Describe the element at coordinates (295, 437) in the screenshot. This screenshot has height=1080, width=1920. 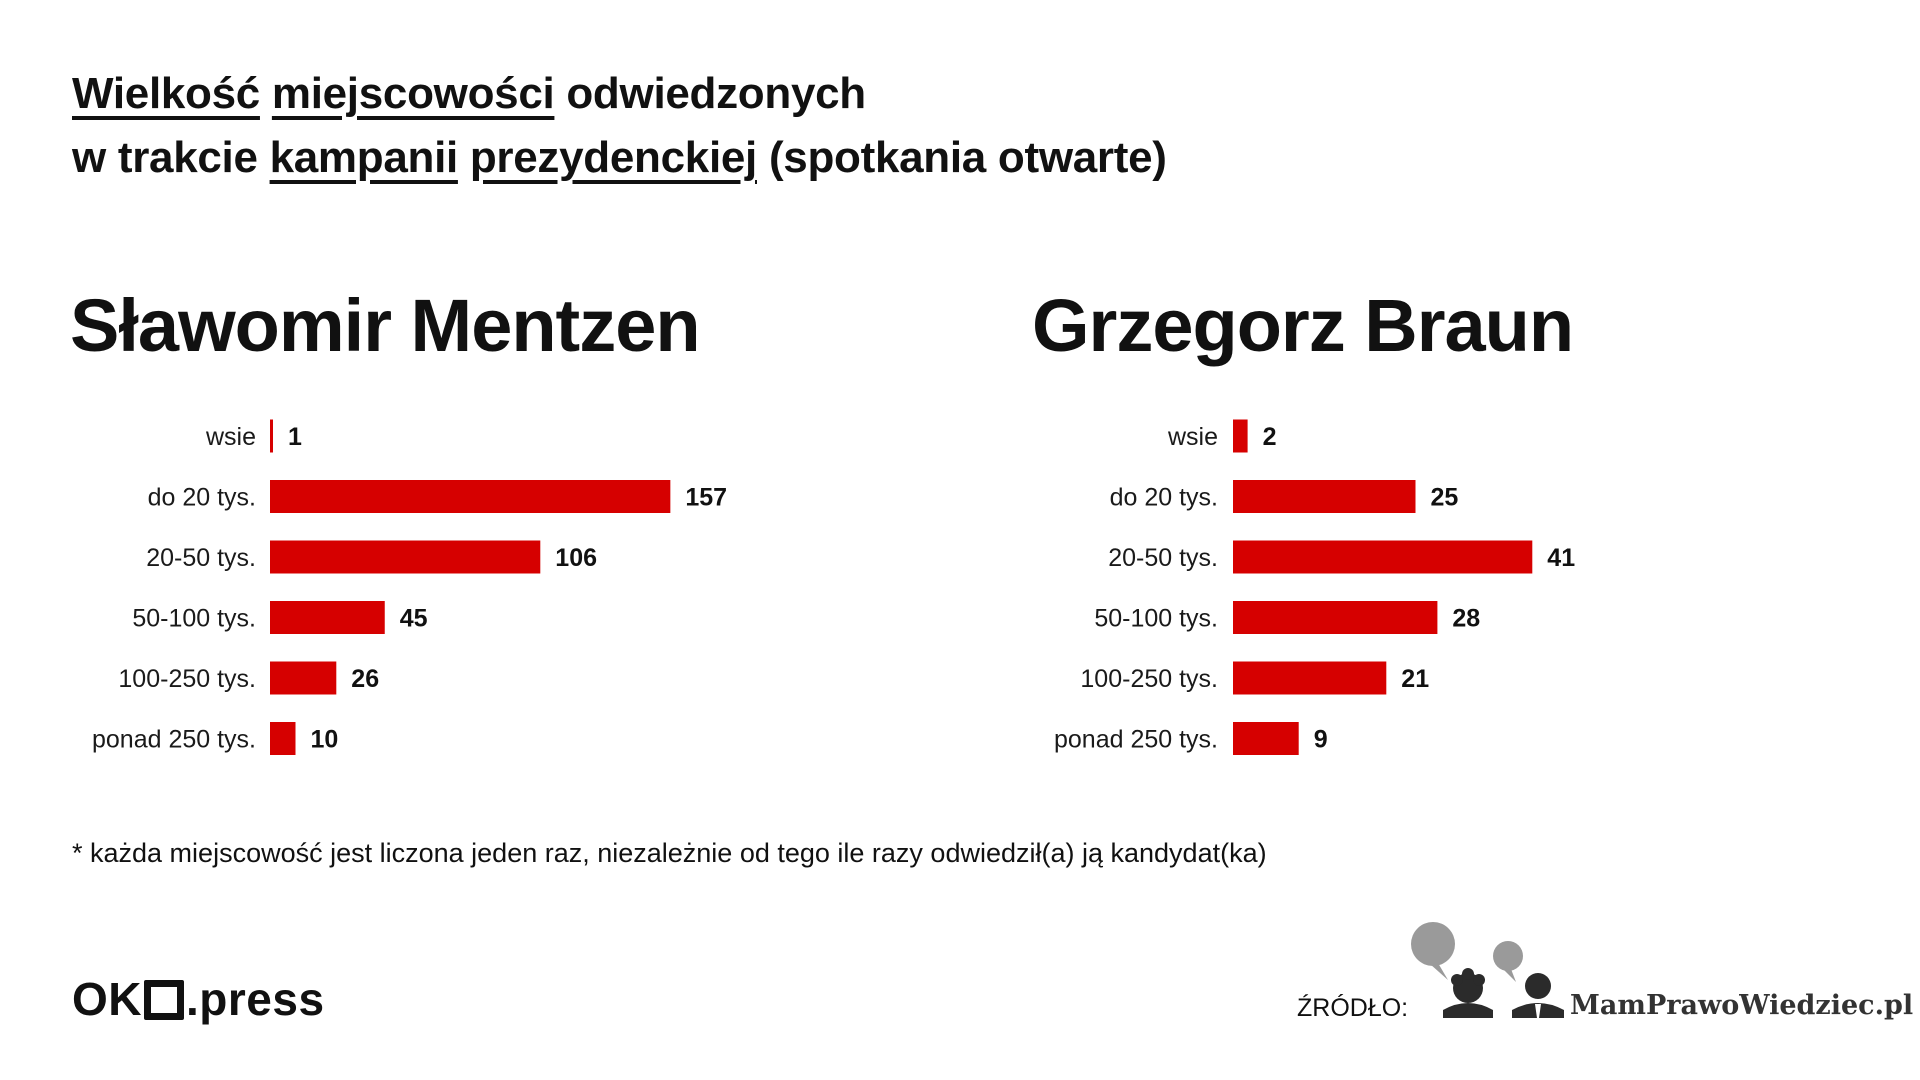
I see `value-label: 1` at that location.